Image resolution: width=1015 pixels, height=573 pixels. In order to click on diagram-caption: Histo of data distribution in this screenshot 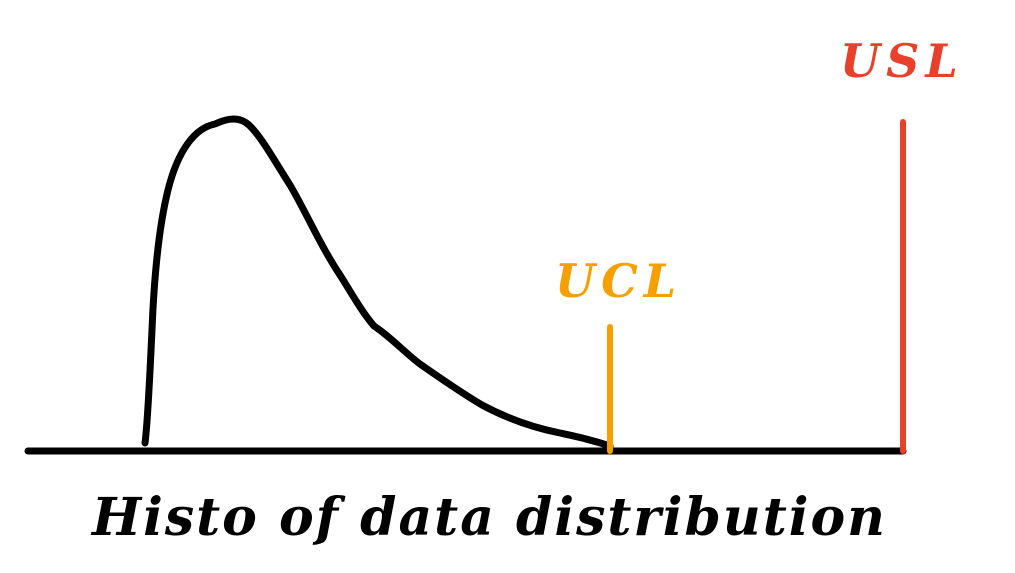, I will do `click(488, 517)`.